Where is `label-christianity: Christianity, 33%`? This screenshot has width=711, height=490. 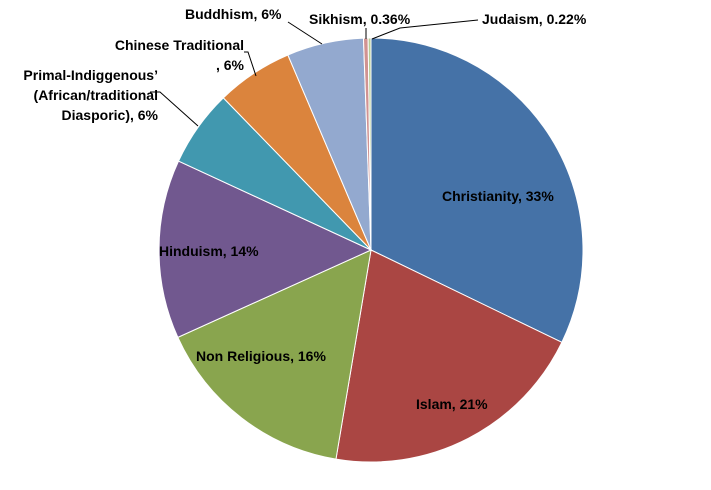 label-christianity: Christianity, 33% is located at coordinates (498, 196).